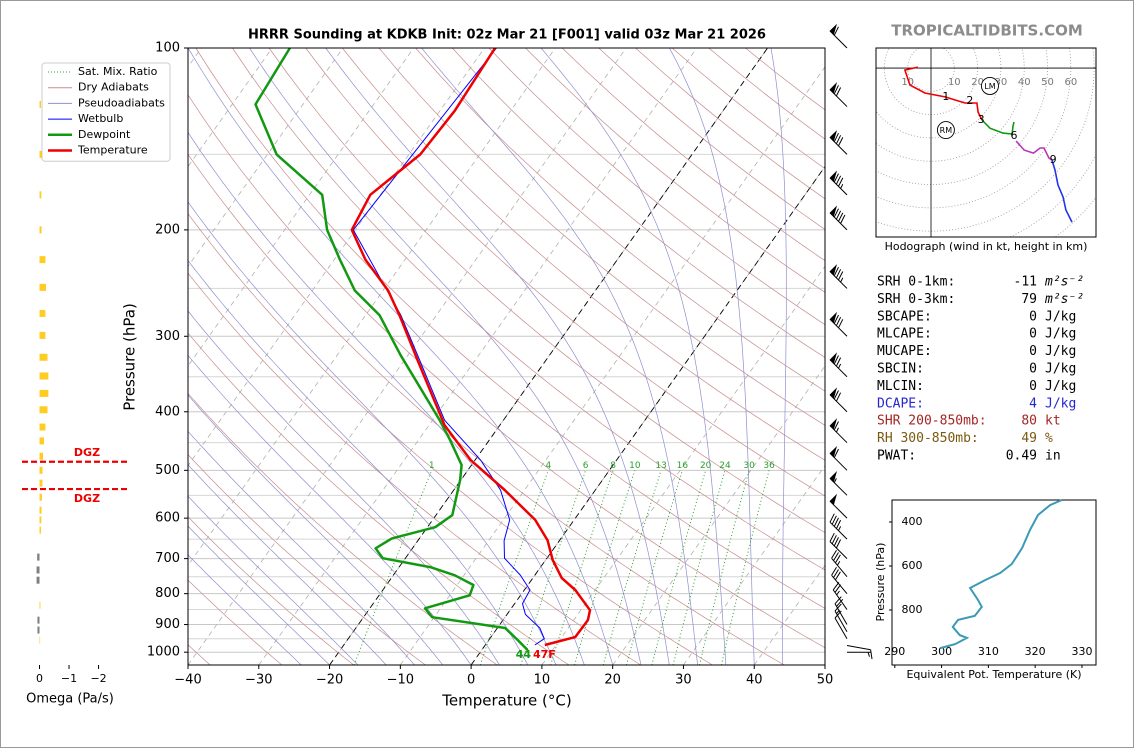 Image resolution: width=1134 pixels, height=752 pixels. Describe the element at coordinates (542, 680) in the screenshot. I see `x-tick-label: 10` at that location.